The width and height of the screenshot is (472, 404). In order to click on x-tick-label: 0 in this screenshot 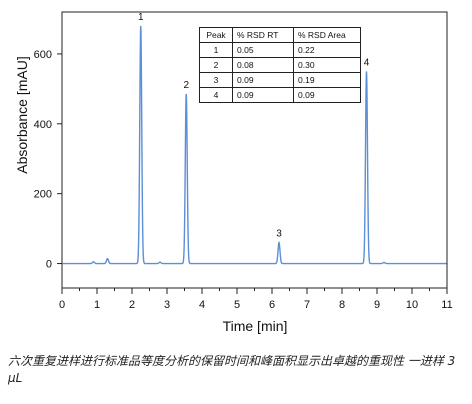, I will do `click(62, 305)`.